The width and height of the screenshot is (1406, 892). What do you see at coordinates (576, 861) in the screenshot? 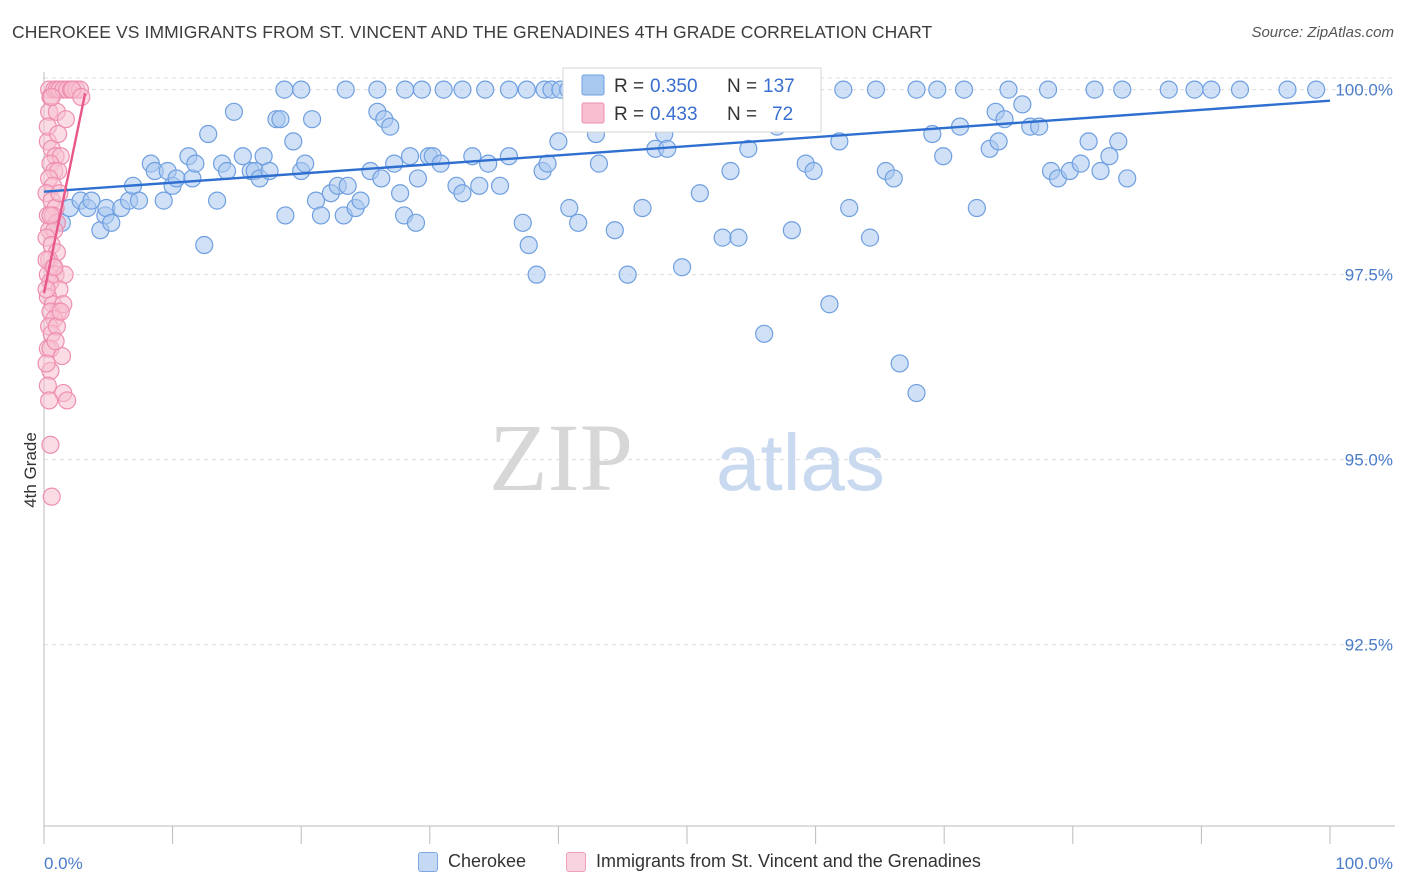
I see `legend-swatch-immigrants` at bounding box center [576, 861].